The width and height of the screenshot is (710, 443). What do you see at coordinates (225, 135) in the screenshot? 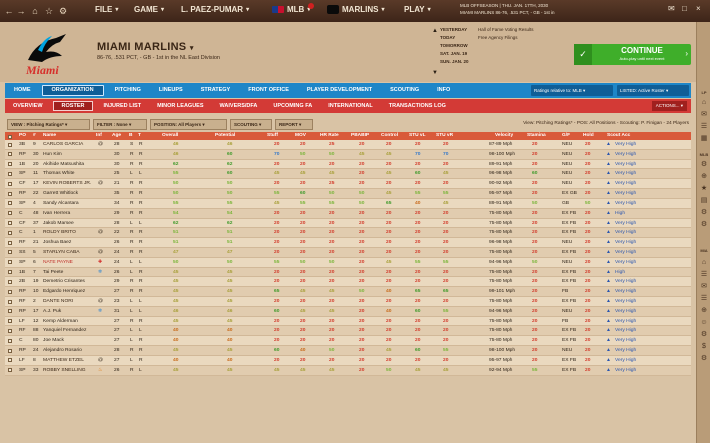
I see `header-potential: Potential` at bounding box center [225, 135].